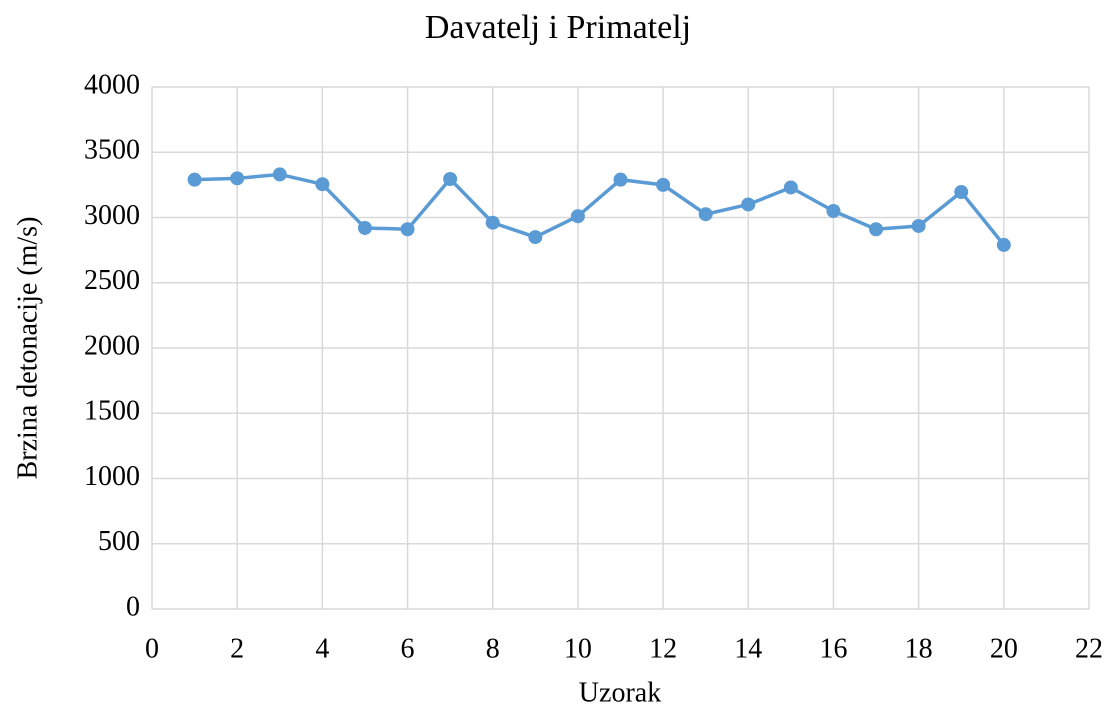 The image size is (1116, 716). I want to click on y-tick-label: 4000, so click(112, 84).